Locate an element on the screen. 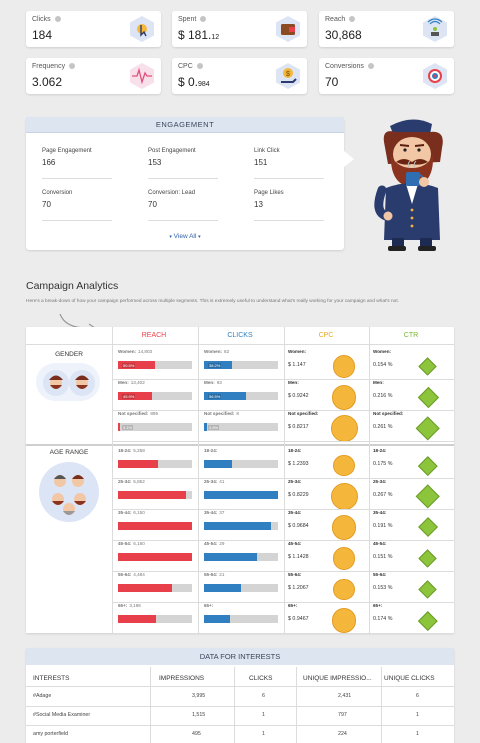 The height and width of the screenshot is (743, 480). header-rule is located at coordinates (240, 344).